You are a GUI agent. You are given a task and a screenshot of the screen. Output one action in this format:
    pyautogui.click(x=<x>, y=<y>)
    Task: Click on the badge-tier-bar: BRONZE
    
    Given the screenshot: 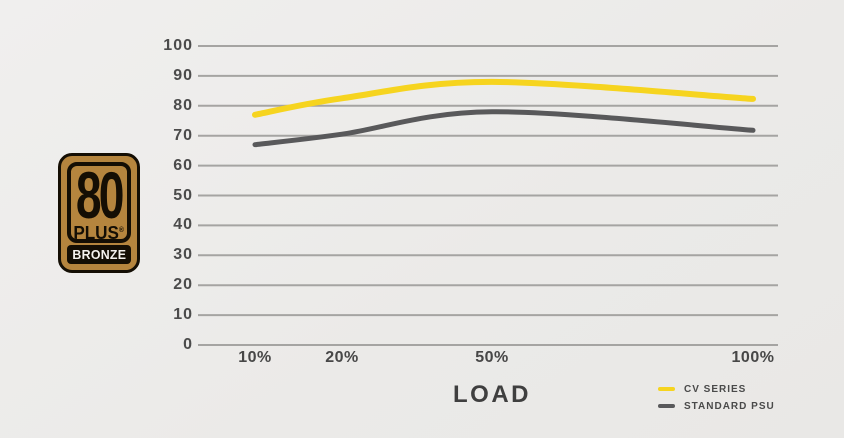 What is the action you would take?
    pyautogui.click(x=99, y=254)
    